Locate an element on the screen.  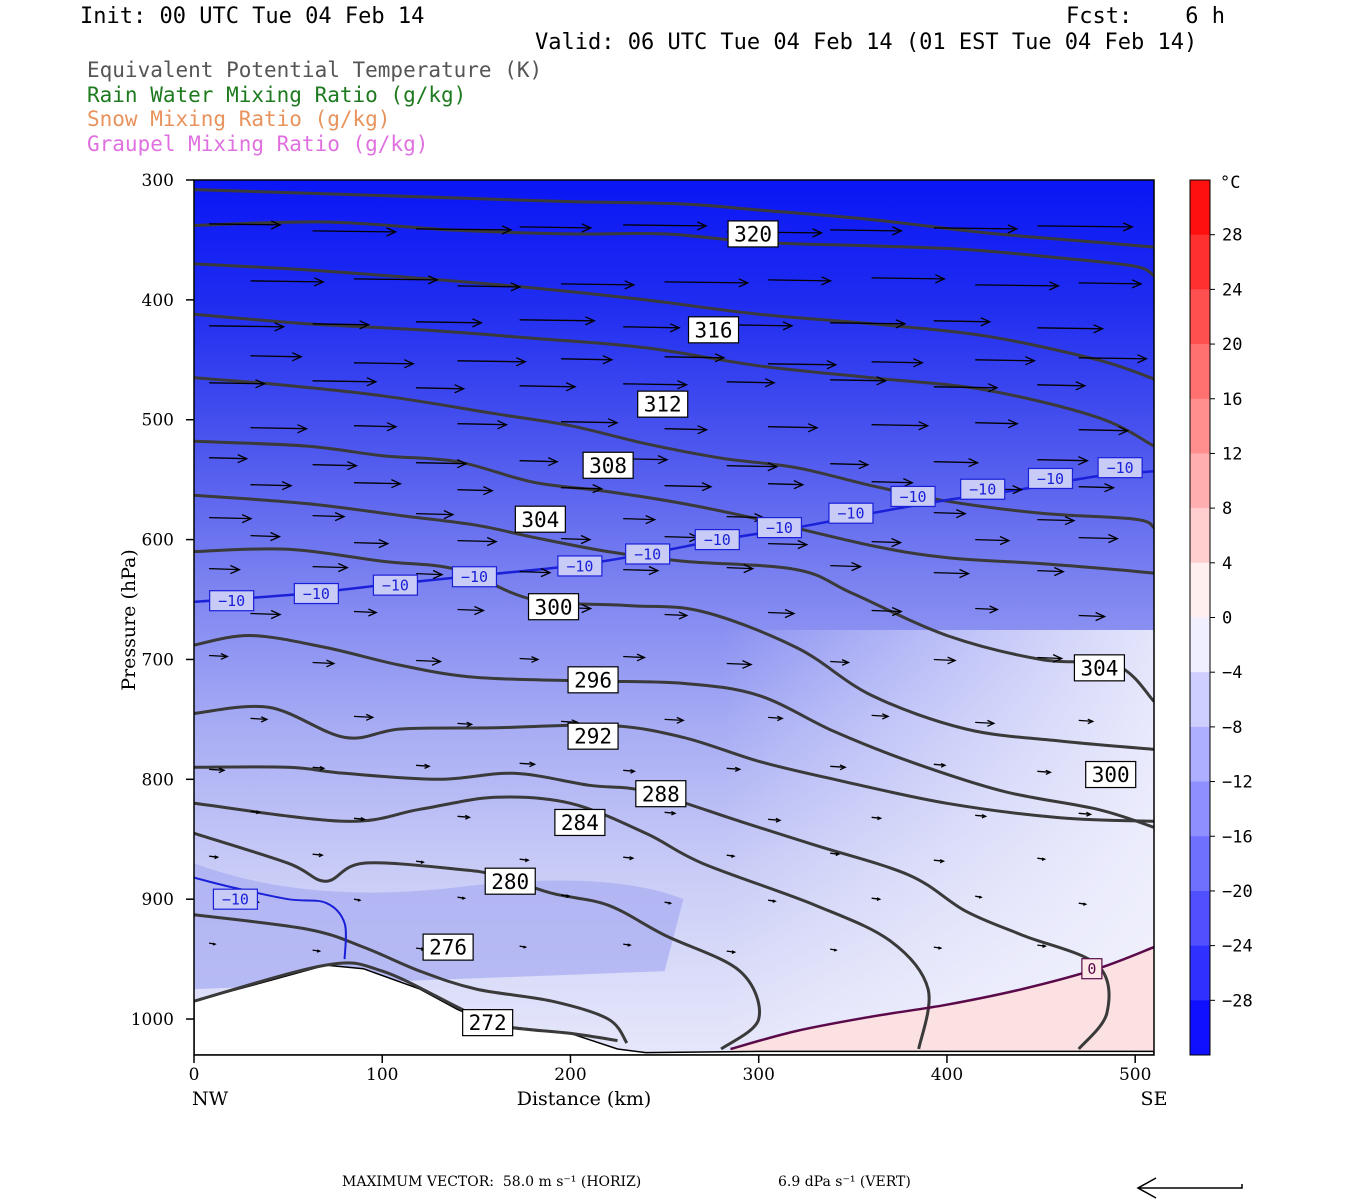
theta-e-label: 320 is located at coordinates (753, 234).